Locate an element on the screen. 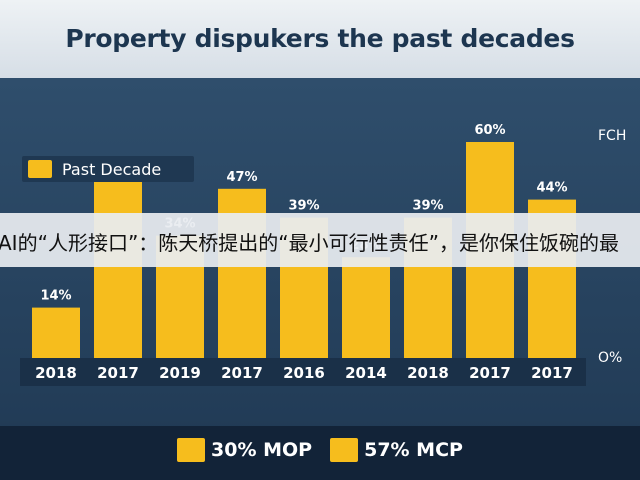  legend-item-mcp: 57% MCP is located at coordinates (396, 450).